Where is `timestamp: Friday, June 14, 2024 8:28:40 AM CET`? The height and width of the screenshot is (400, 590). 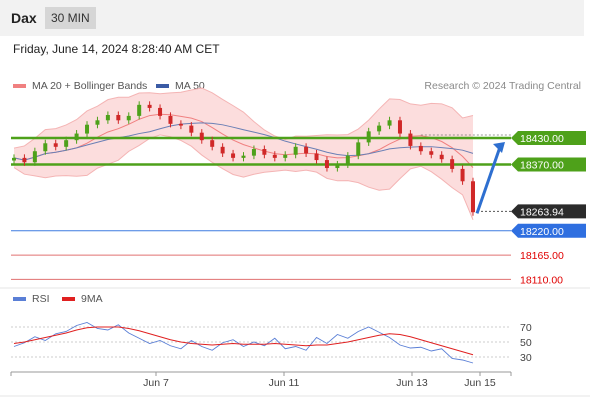
timestamp: Friday, June 14, 2024 8:28:40 AM CET is located at coordinates (116, 49).